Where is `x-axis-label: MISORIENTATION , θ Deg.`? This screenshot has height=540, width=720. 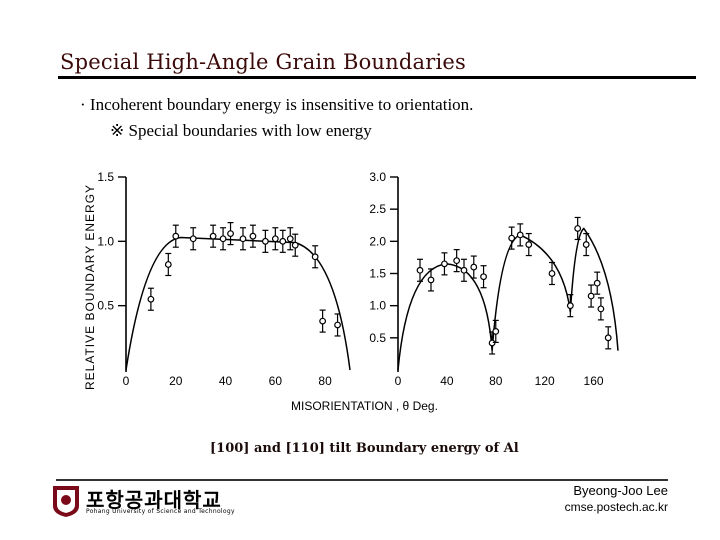
x-axis-label: MISORIENTATION , θ Deg. is located at coordinates (364, 406).